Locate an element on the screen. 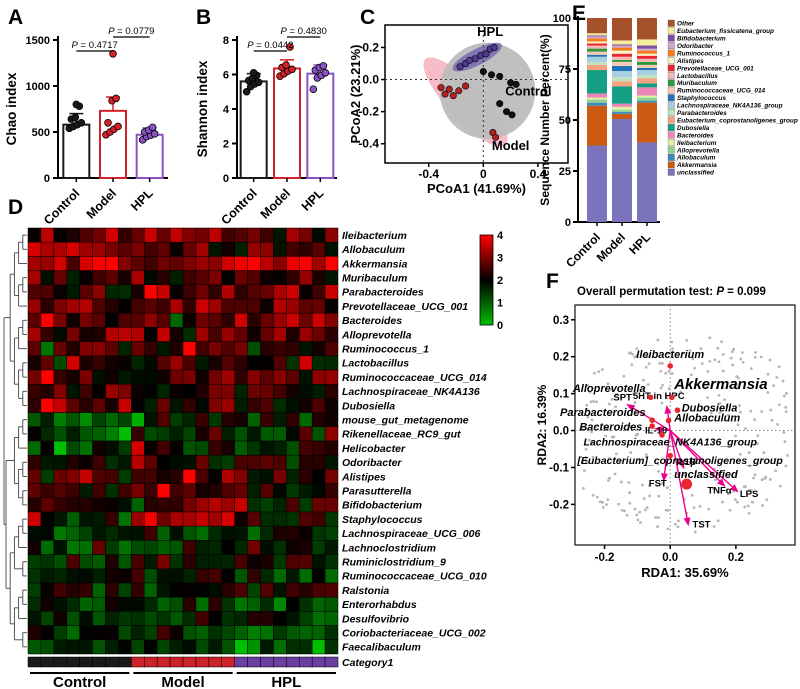  group-label-model: Model is located at coordinates (511, 145).